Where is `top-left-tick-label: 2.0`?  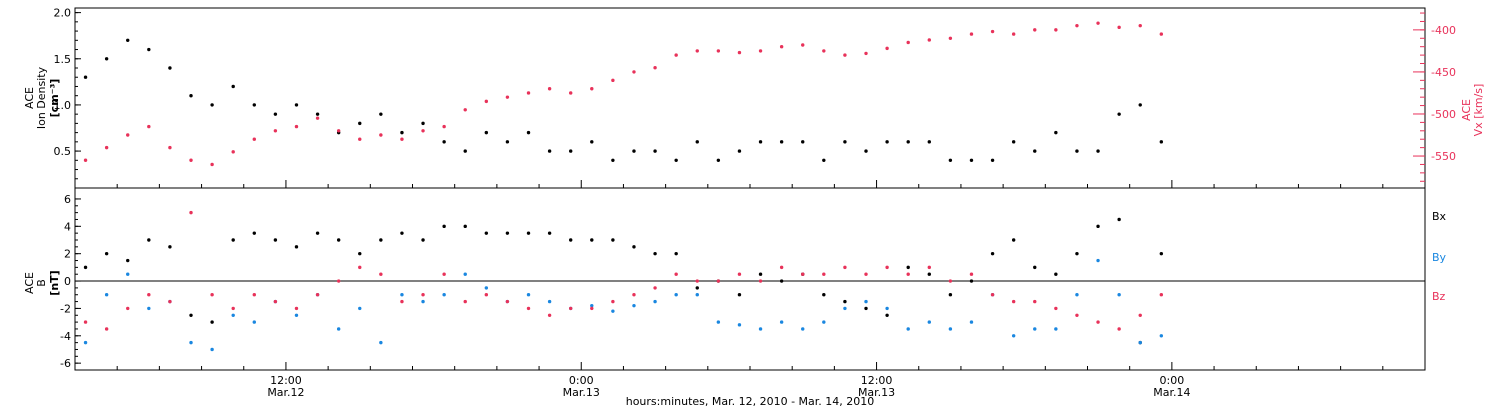
top-left-tick-label: 2.0 is located at coordinates (63, 13).